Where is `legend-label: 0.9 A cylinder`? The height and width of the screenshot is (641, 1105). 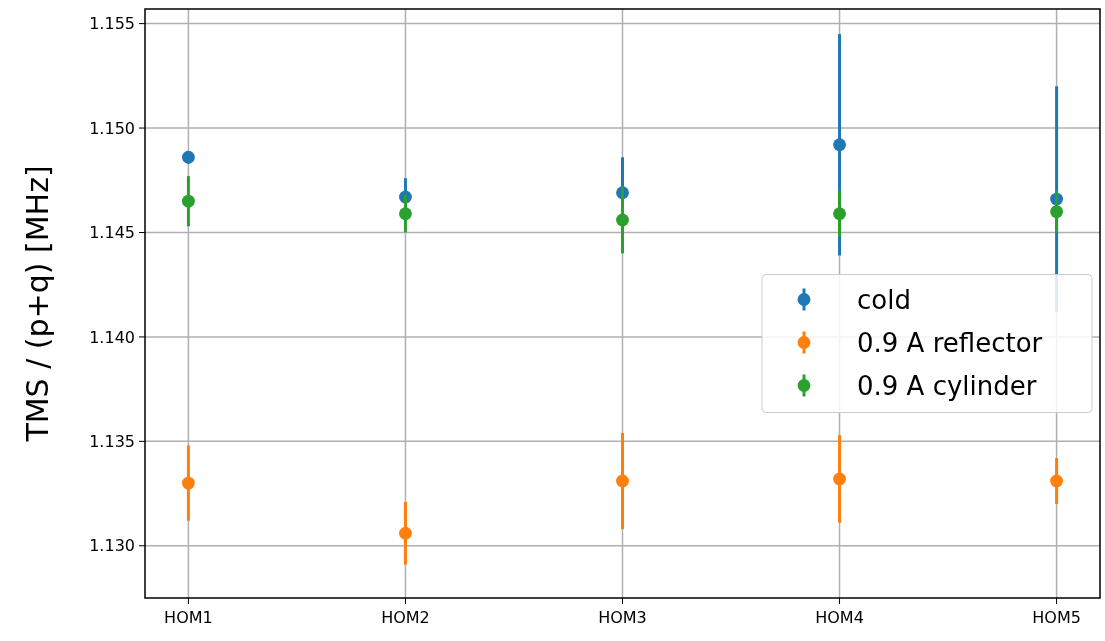
legend-label: 0.9 A cylinder is located at coordinates (947, 385).